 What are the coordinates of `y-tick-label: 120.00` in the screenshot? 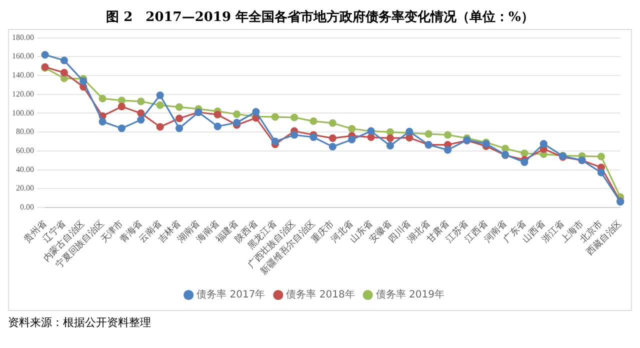 It's located at (23, 93).